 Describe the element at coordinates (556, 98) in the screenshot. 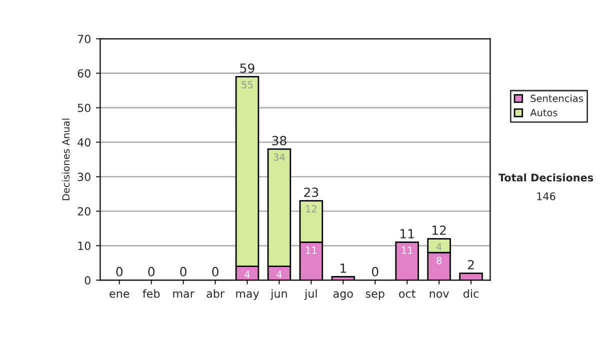

I see `legend-label: Sentencias` at that location.